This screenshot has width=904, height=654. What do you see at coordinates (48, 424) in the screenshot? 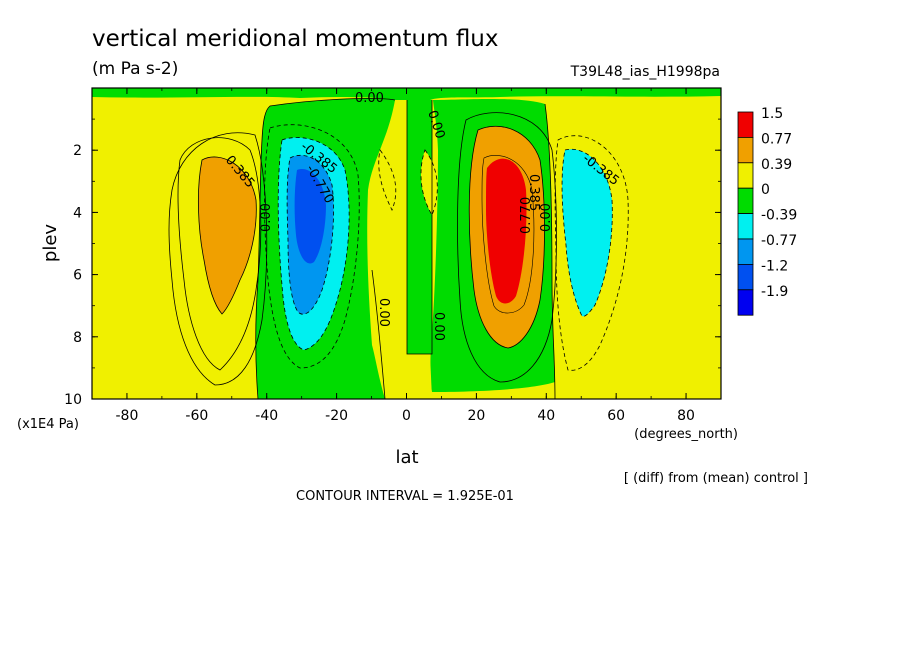
I see `y-axis-units: (x1E4 Pa)` at bounding box center [48, 424].